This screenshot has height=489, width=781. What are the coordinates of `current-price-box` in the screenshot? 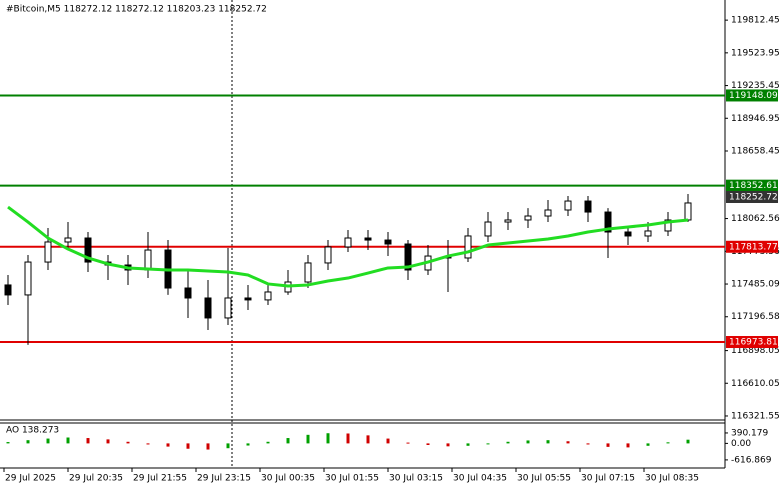 It's located at (752, 196).